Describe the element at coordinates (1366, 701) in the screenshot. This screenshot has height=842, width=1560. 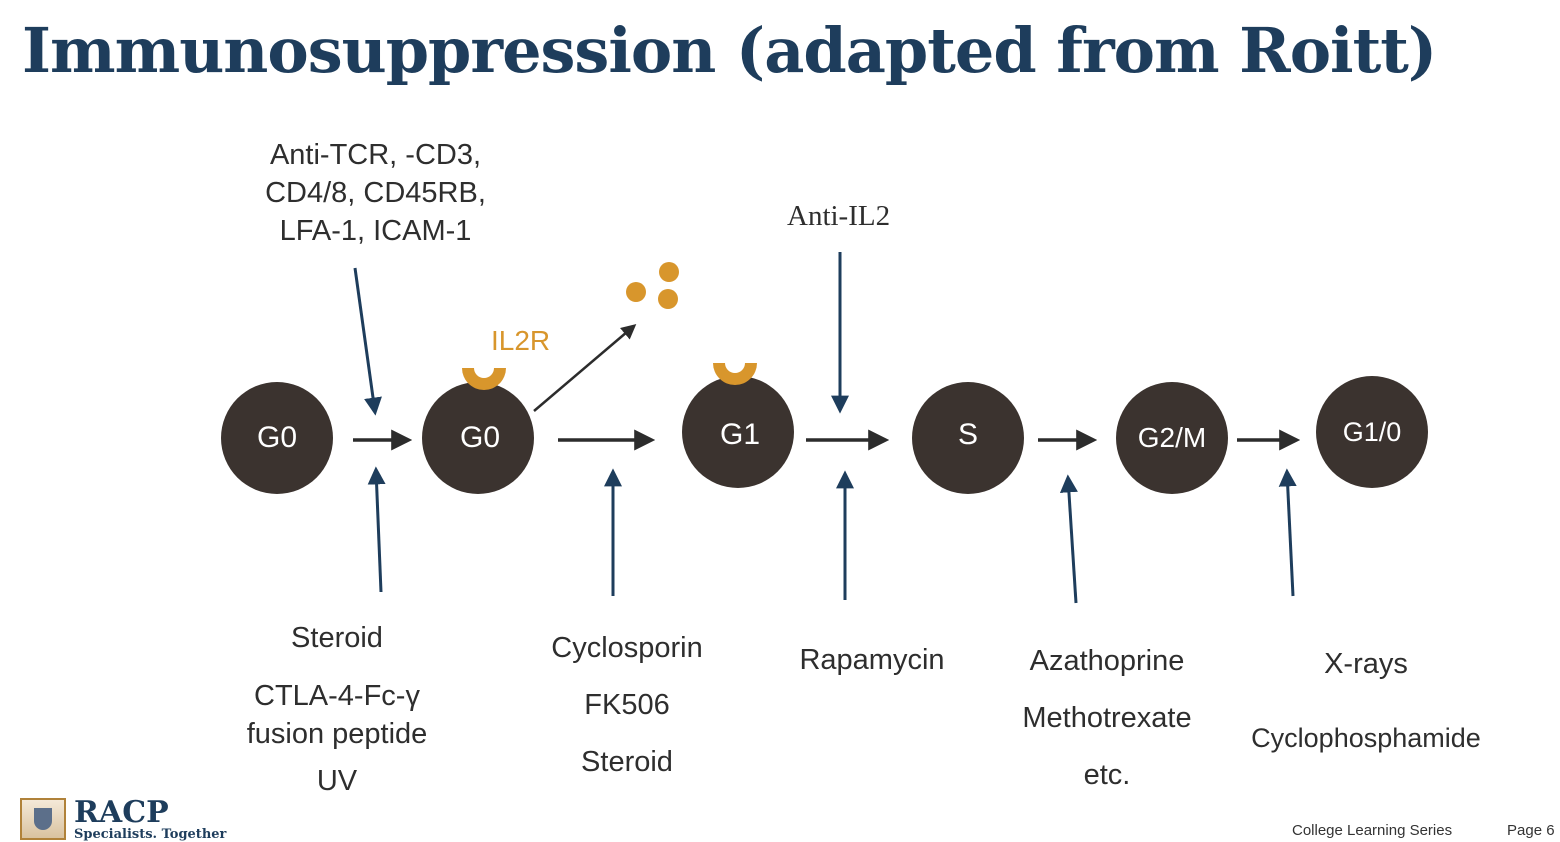
I see `label-group-xrays: X-rays Cyclophosphamide` at that location.